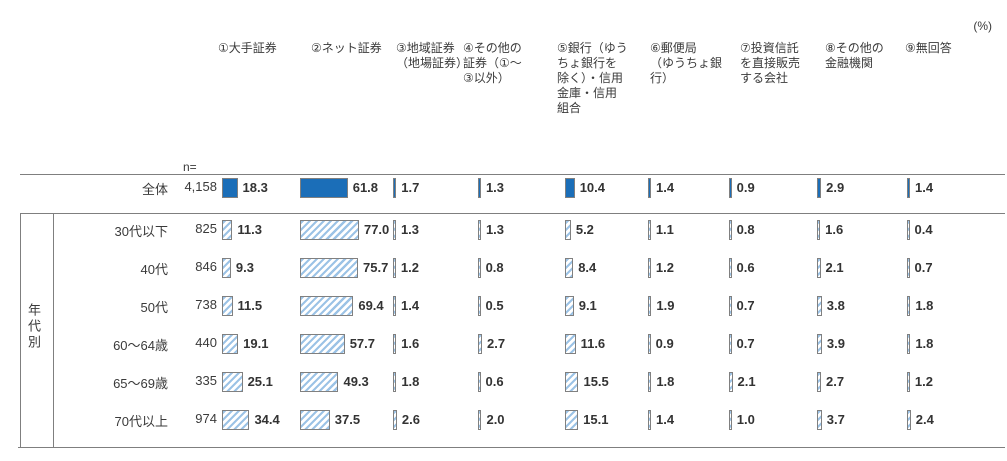  What do you see at coordinates (154, 189) in the screenshot?
I see `row-label: 全体` at bounding box center [154, 189].